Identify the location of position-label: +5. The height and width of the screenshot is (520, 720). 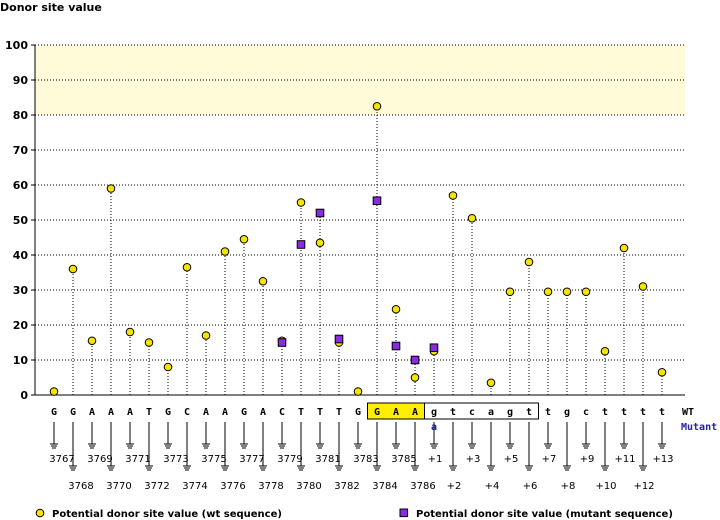
(511, 459).